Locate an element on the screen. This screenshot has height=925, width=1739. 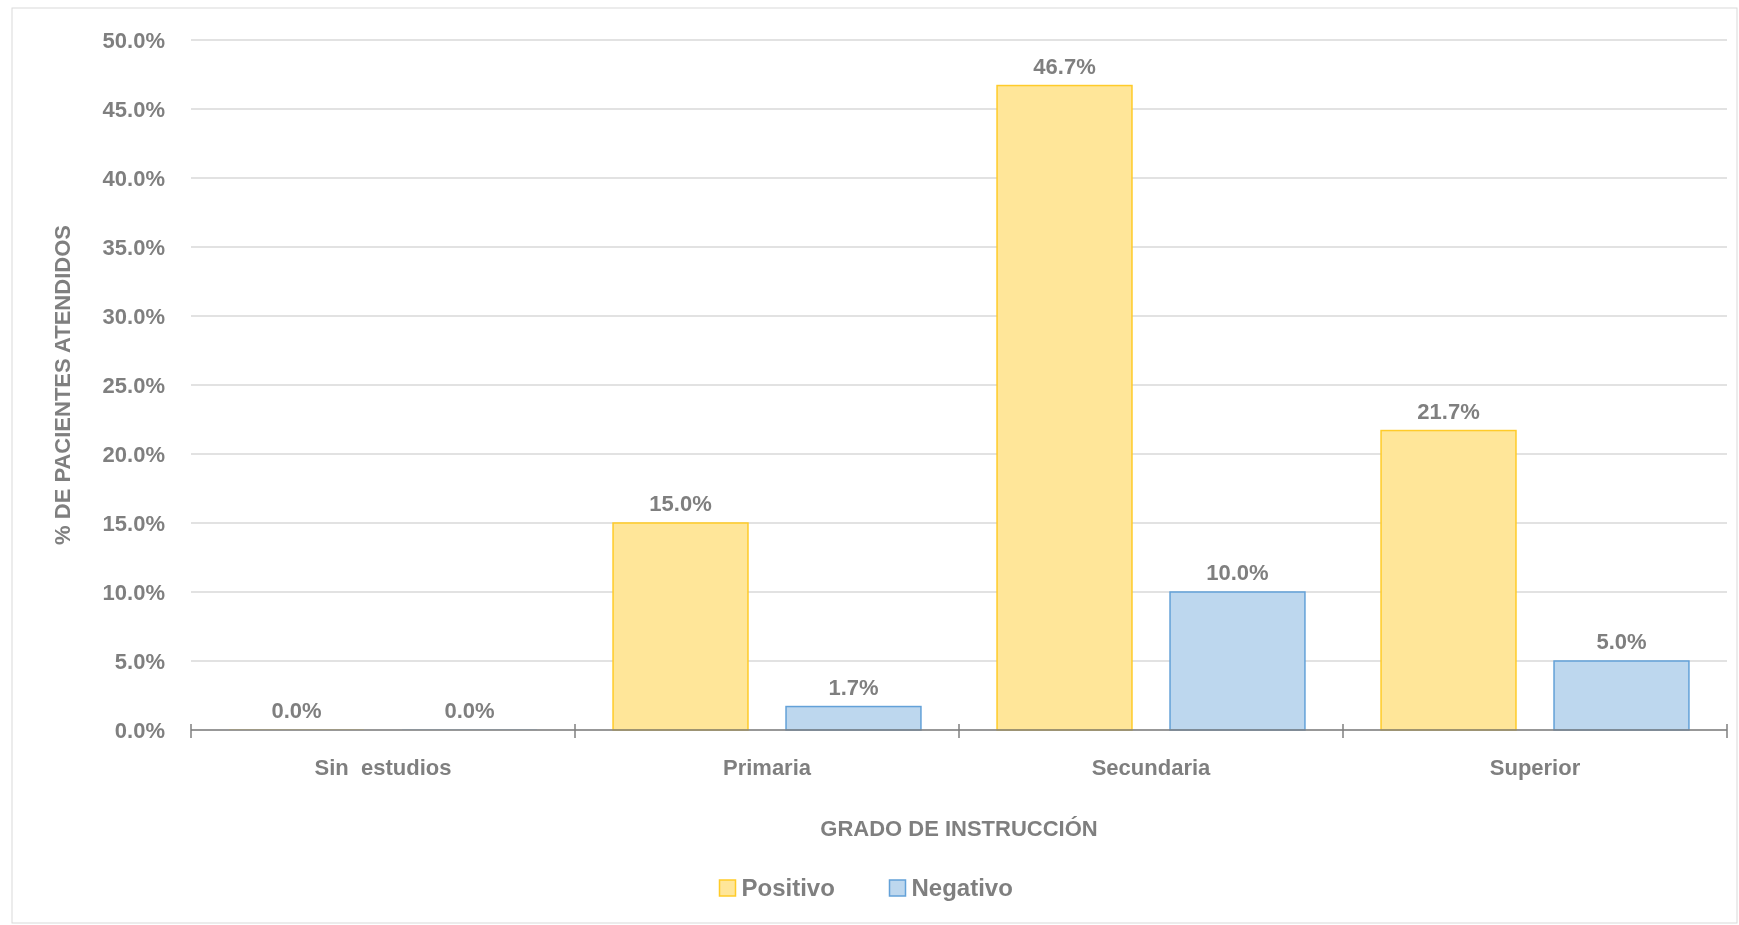
x-tick-label: Sin estudios is located at coordinates (383, 767).